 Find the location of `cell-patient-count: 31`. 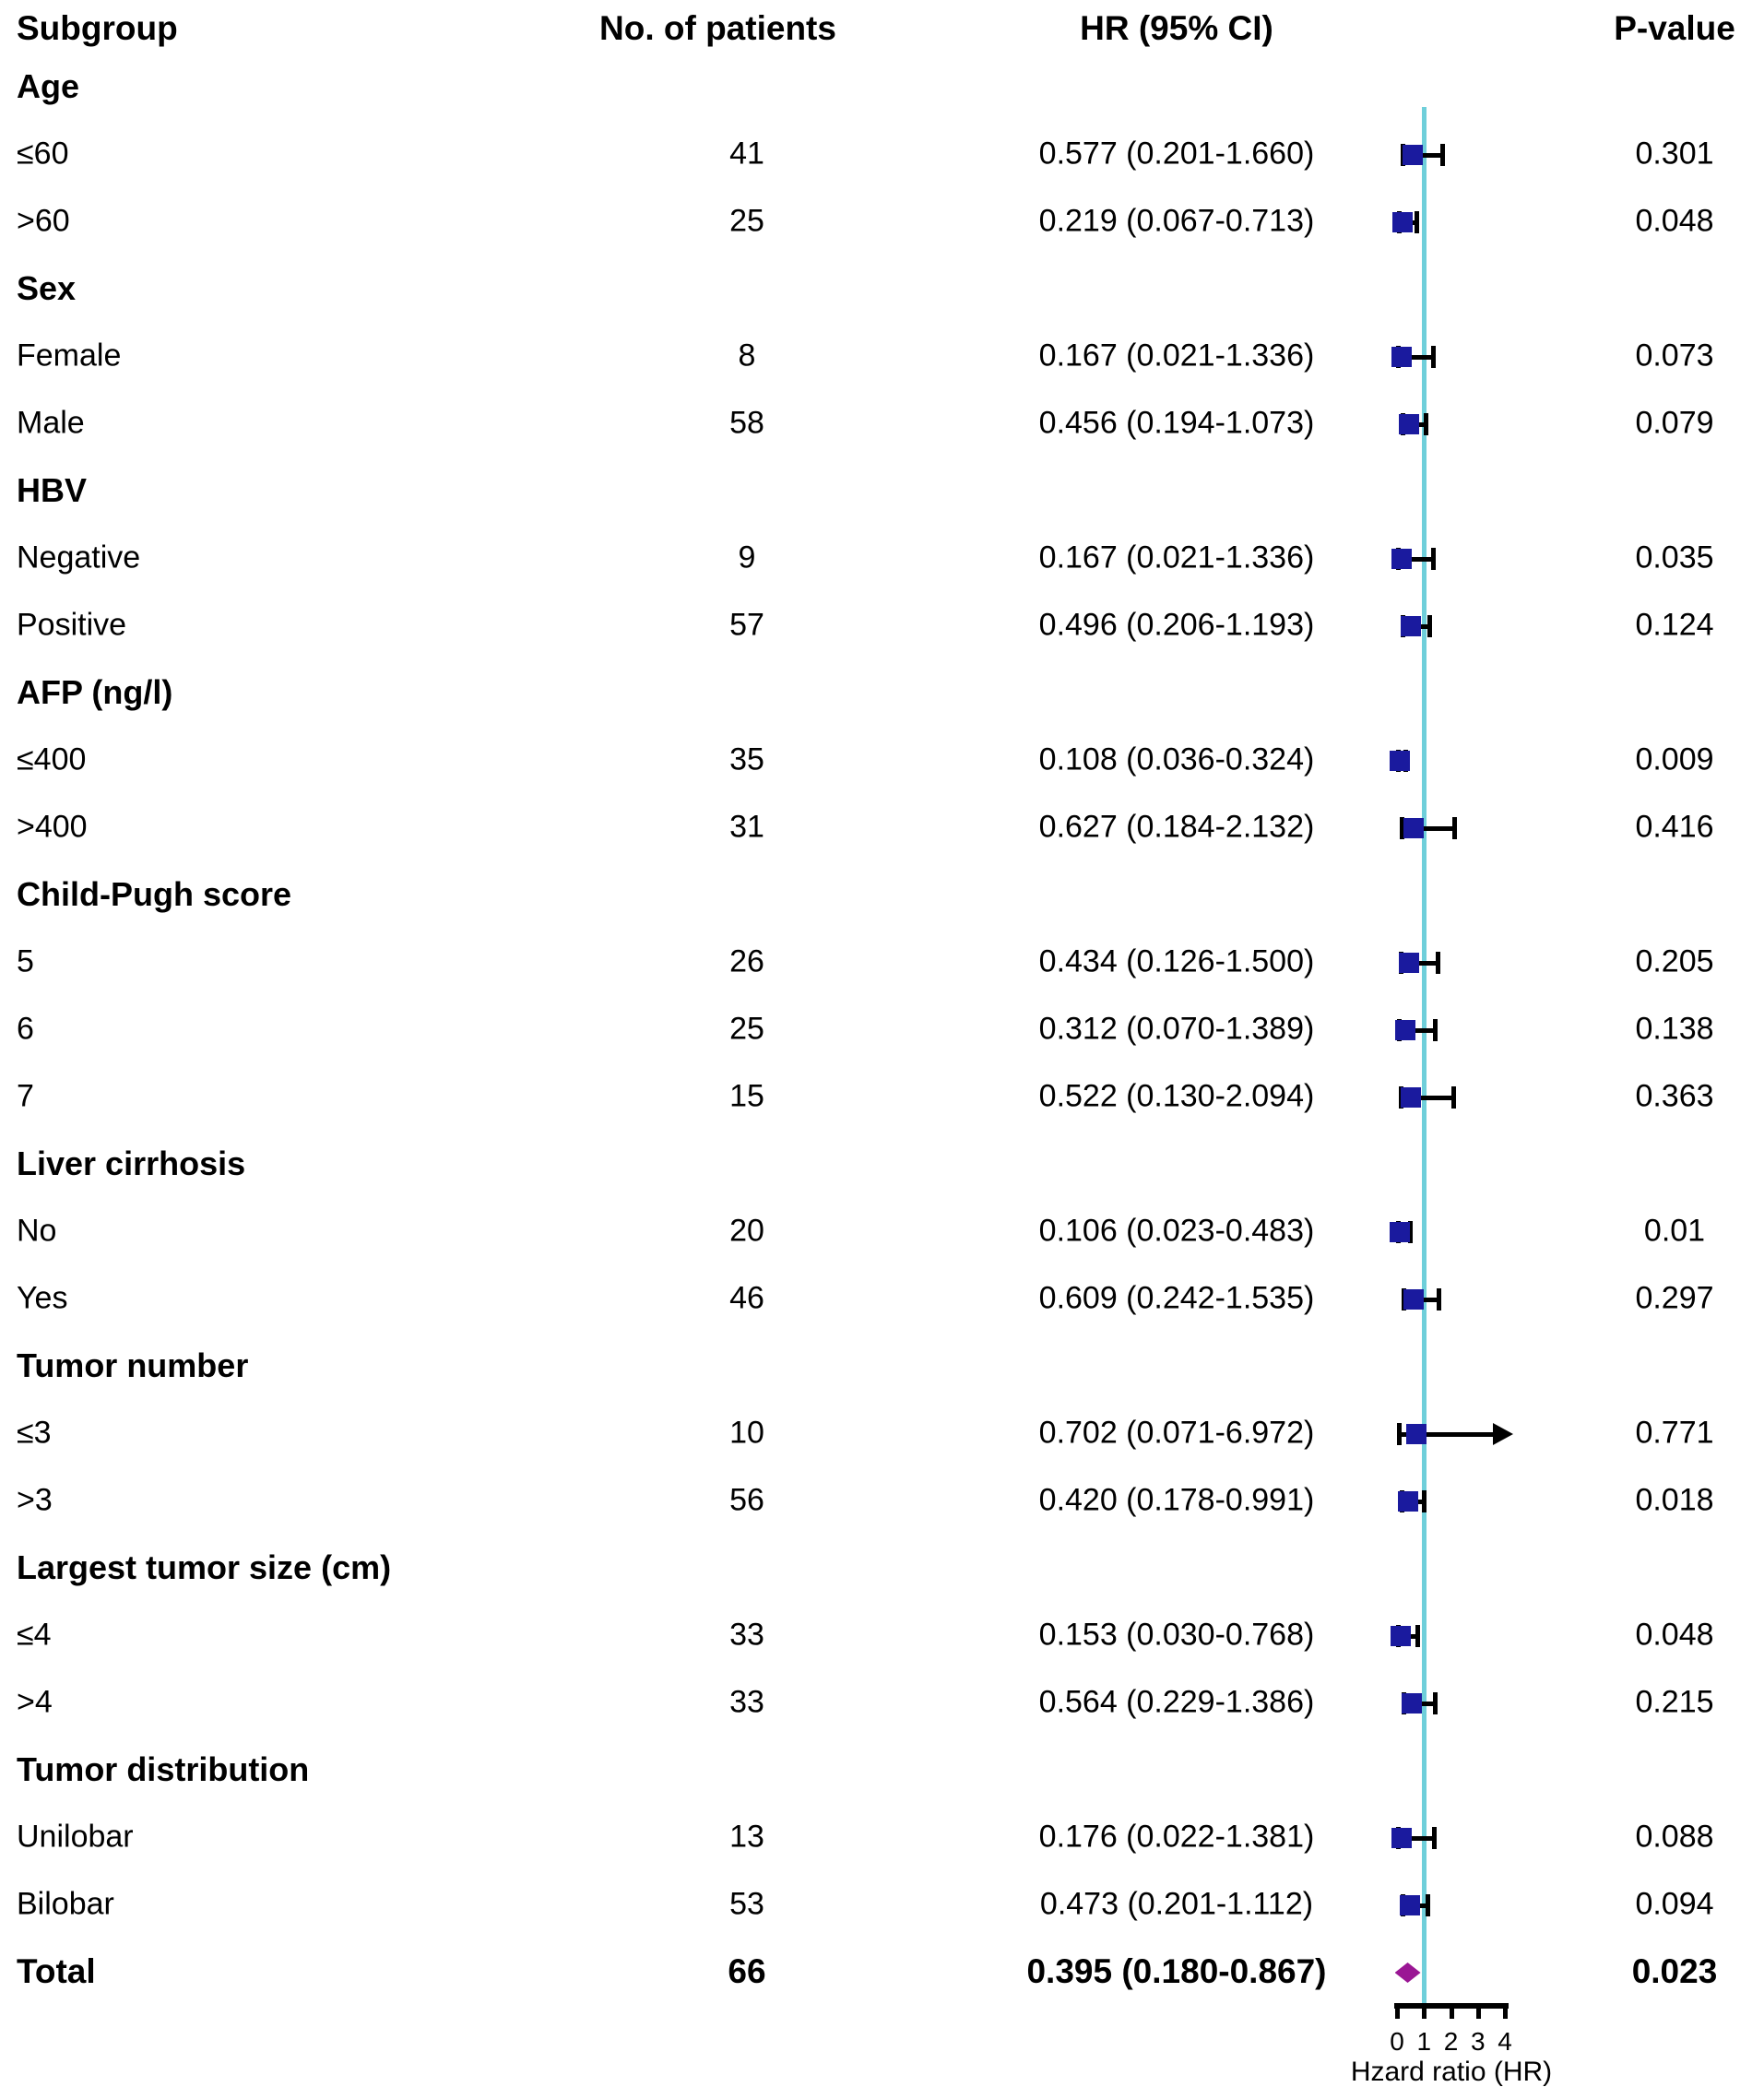

cell-patient-count: 31 is located at coordinates (746, 827).